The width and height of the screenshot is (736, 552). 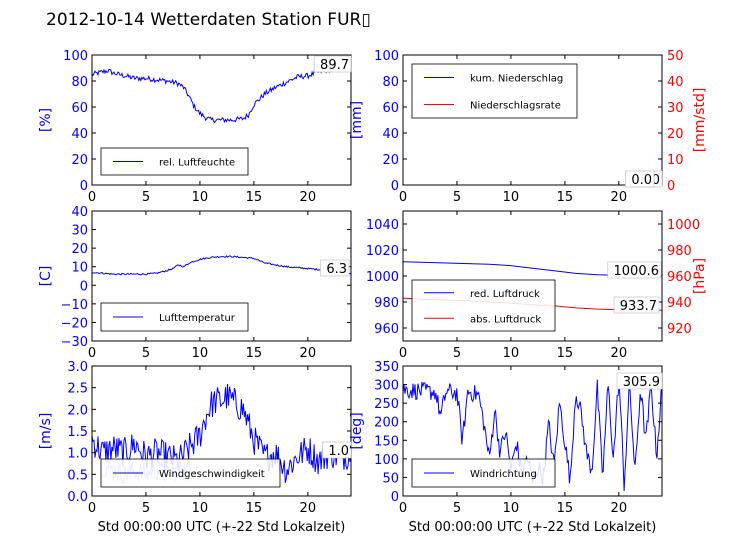 I want to click on current-value2-label: 0.0, so click(x=641, y=180).